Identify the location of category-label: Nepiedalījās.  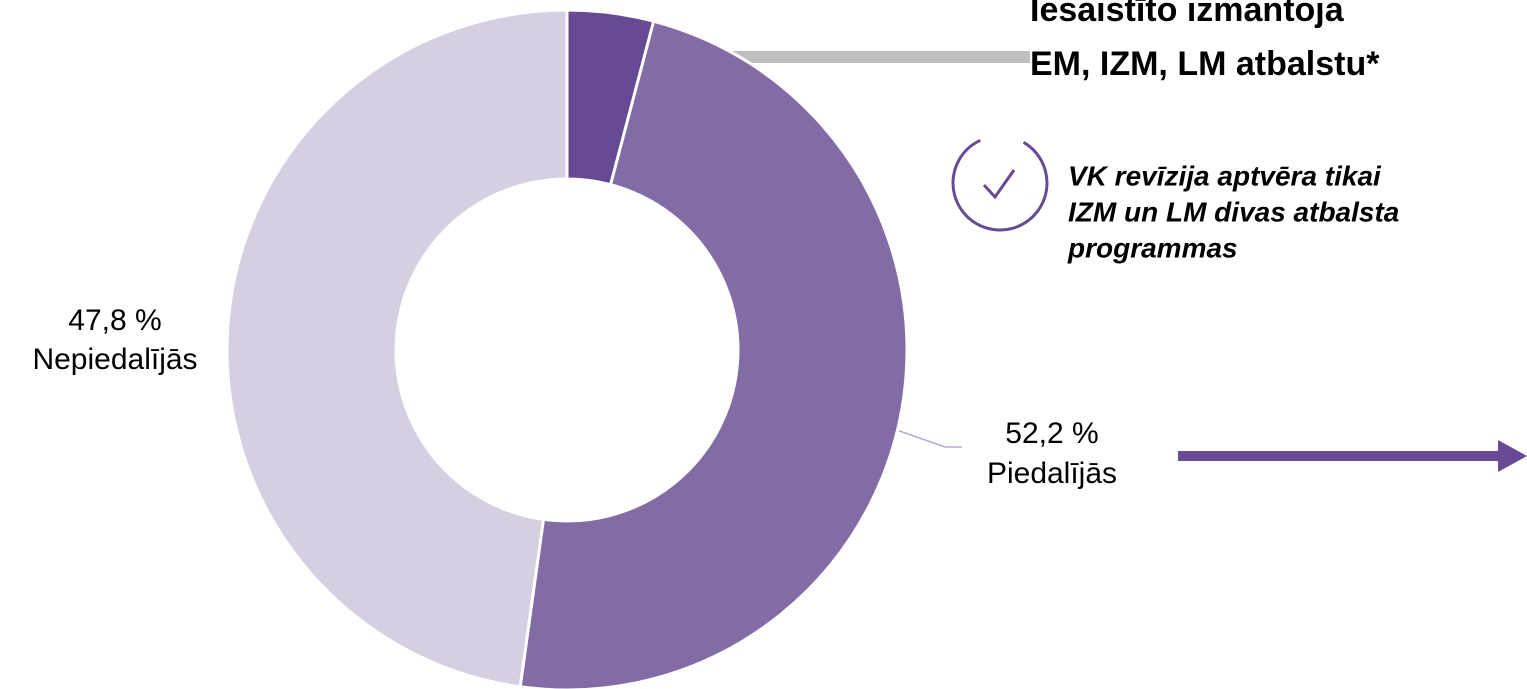
(114, 359).